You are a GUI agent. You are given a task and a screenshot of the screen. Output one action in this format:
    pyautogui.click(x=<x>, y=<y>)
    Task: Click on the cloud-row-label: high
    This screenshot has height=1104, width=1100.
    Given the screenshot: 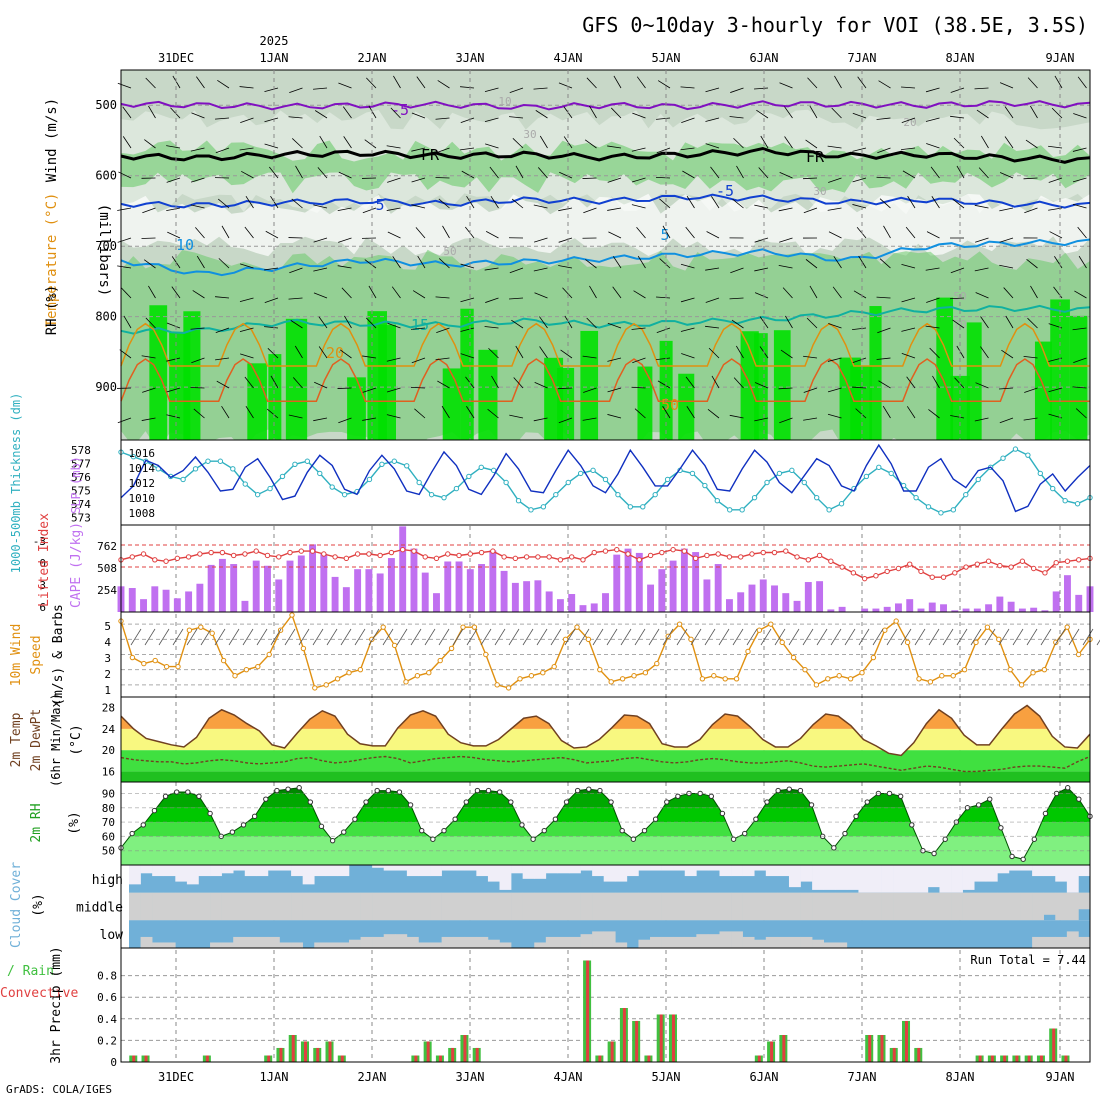 What is the action you would take?
    pyautogui.click(x=107, y=880)
    